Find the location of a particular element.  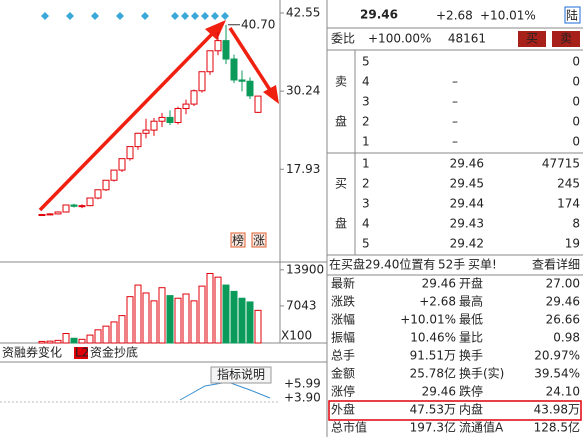

trade-button-label: 卖 is located at coordinates (566, 39).